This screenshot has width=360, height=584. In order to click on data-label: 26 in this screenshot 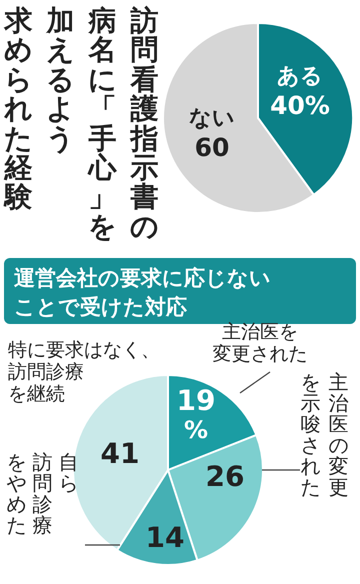, I will do `click(225, 476)`.